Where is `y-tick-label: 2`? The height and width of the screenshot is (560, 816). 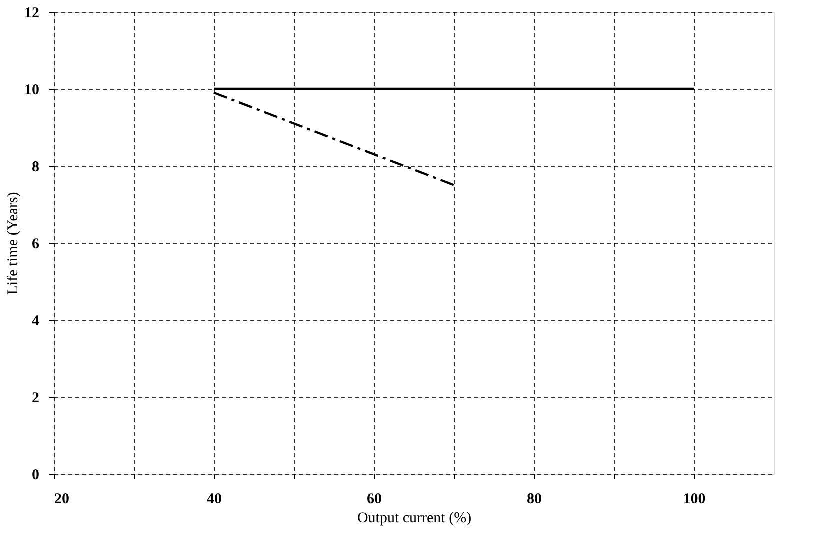 y-tick-label: 2 is located at coordinates (36, 398).